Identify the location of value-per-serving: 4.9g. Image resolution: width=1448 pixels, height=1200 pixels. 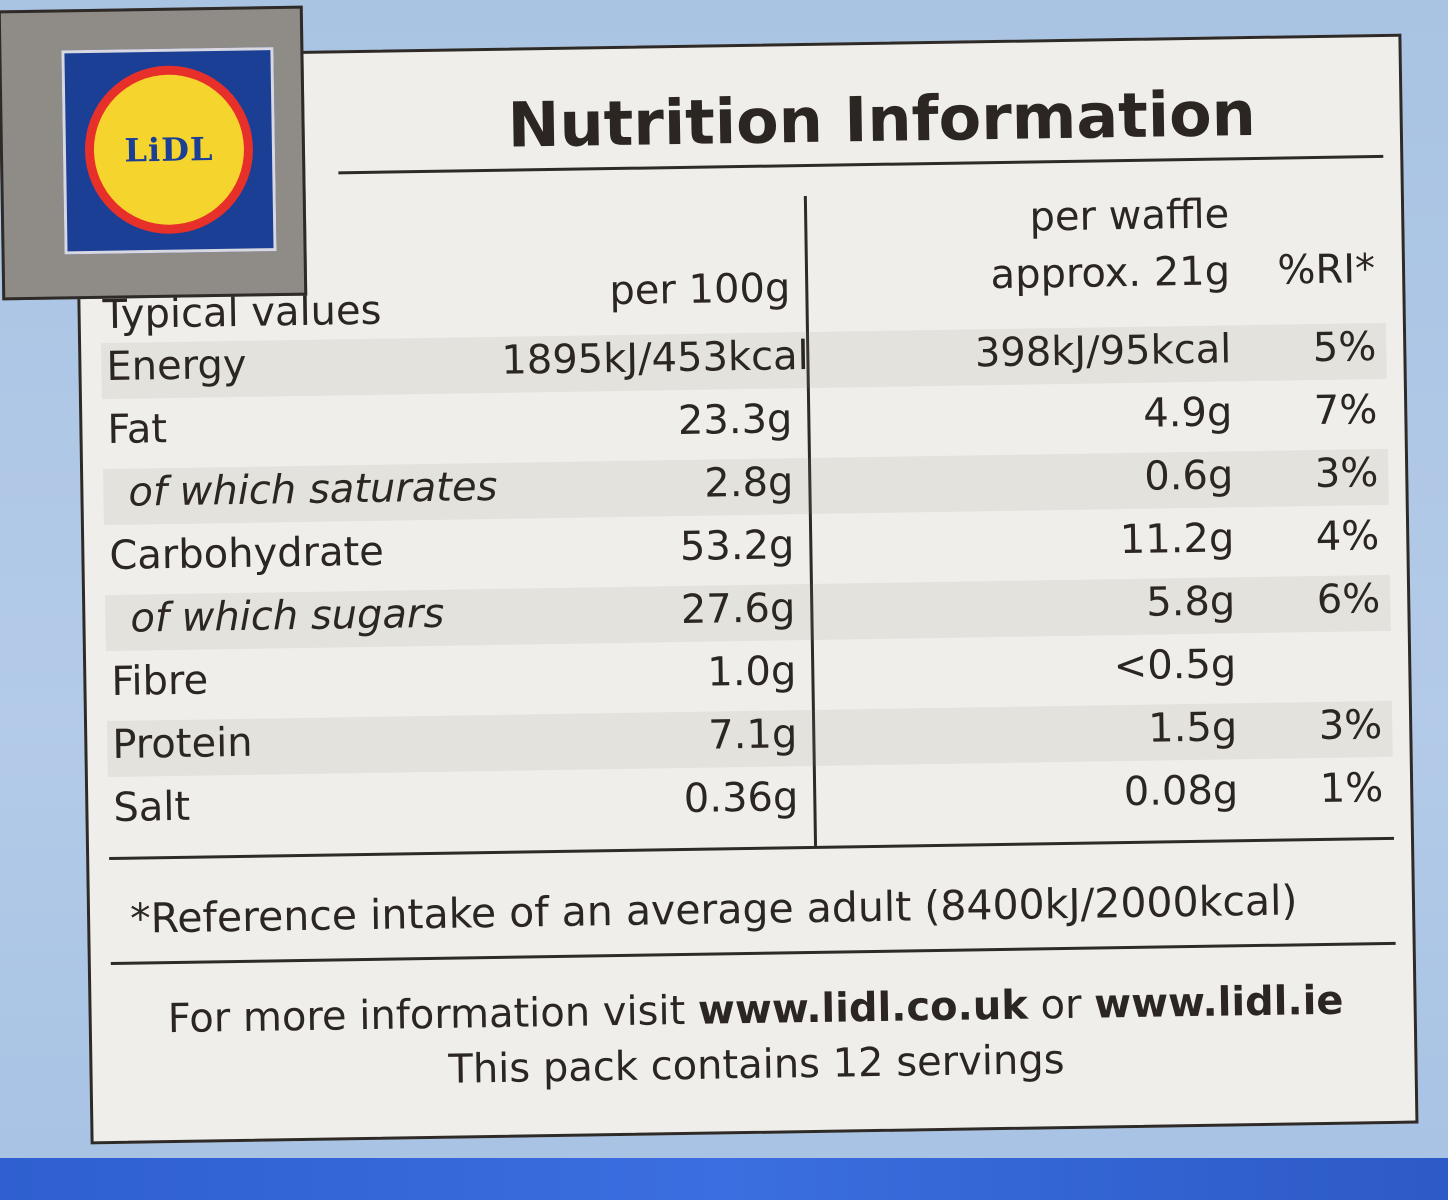
(1187, 413).